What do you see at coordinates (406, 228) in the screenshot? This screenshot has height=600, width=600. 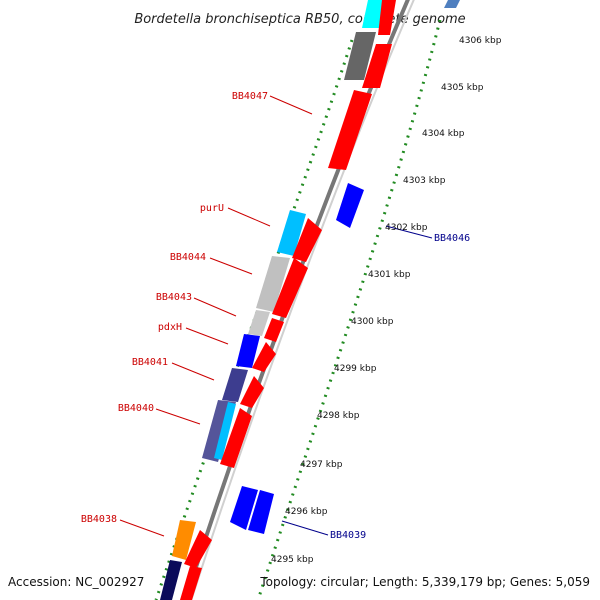 I see `scale-label: 4302 kbp` at bounding box center [406, 228].